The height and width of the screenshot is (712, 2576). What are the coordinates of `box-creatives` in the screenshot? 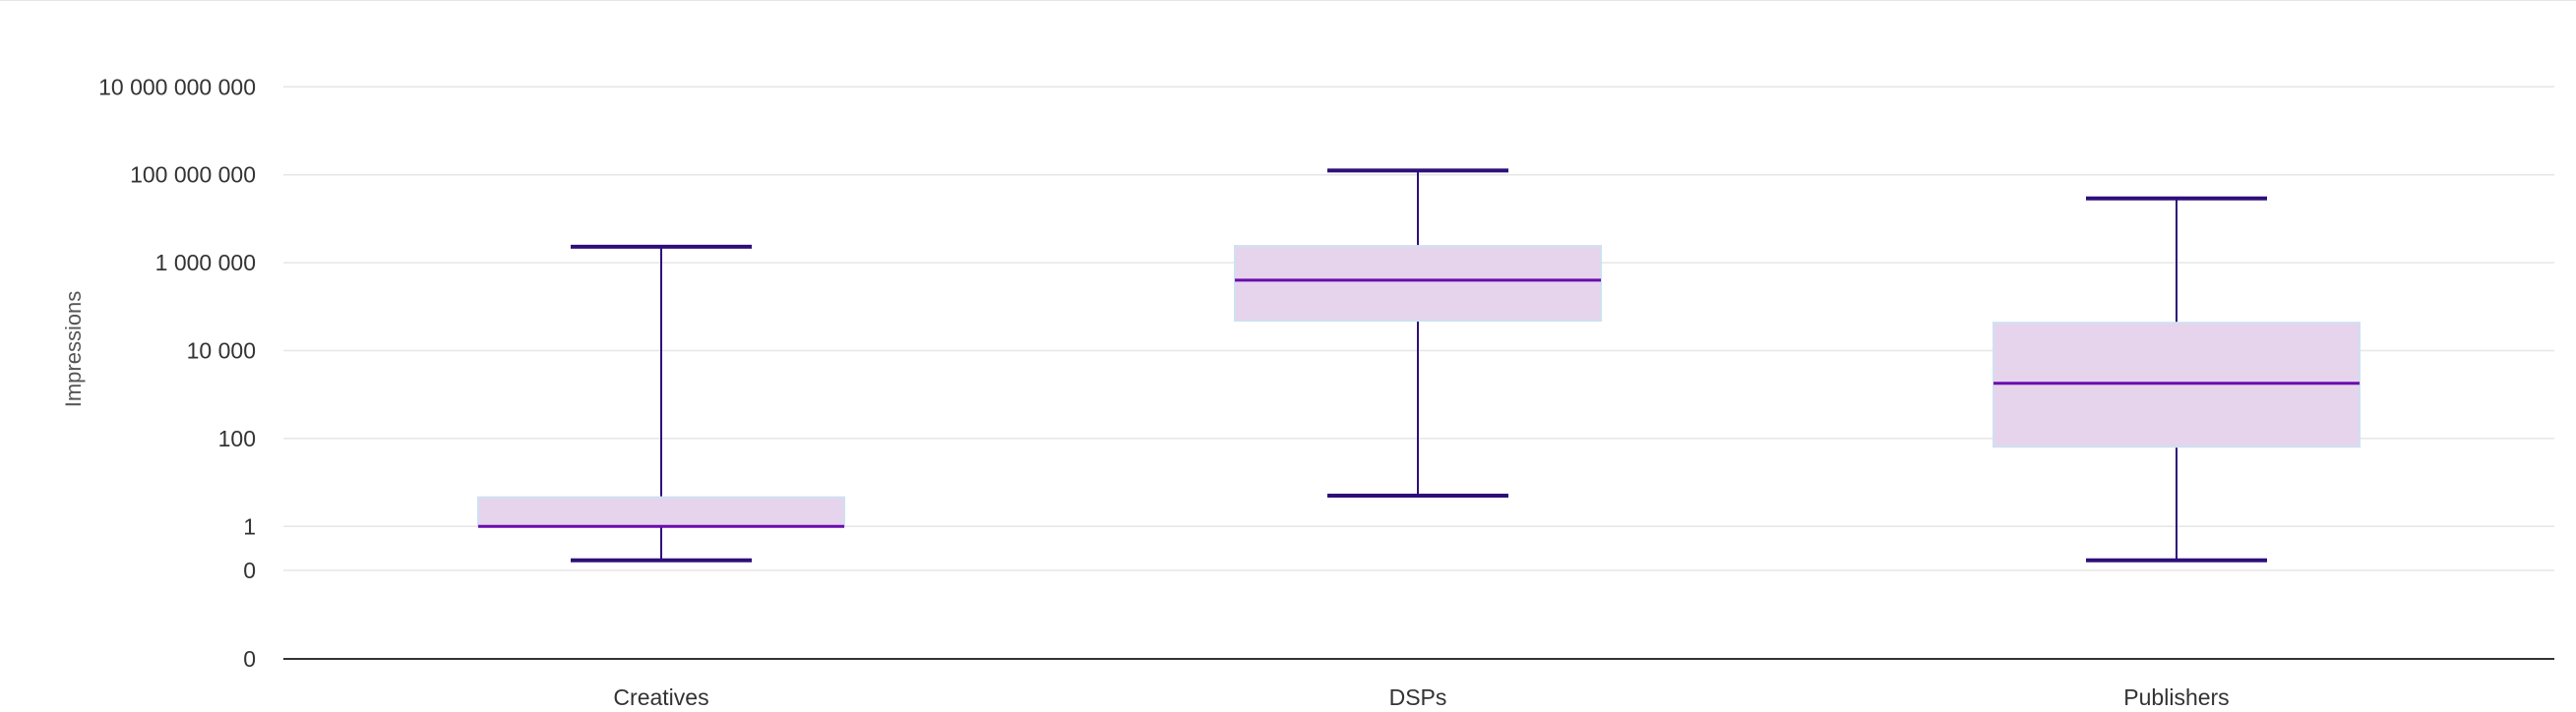 It's located at (661, 403).